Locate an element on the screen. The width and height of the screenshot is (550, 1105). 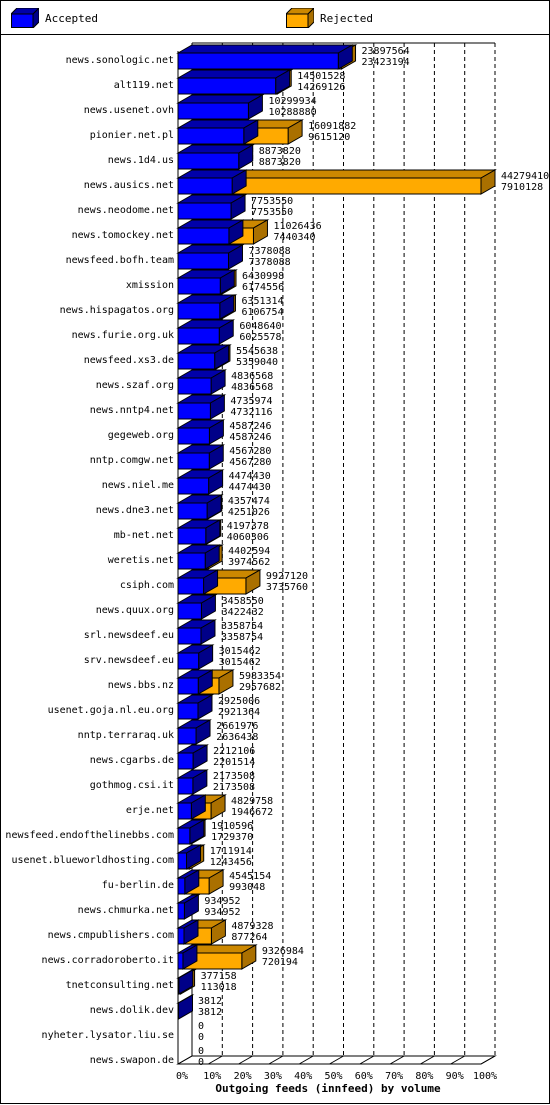
host-label: csiph.com is located at coordinates (147, 585).